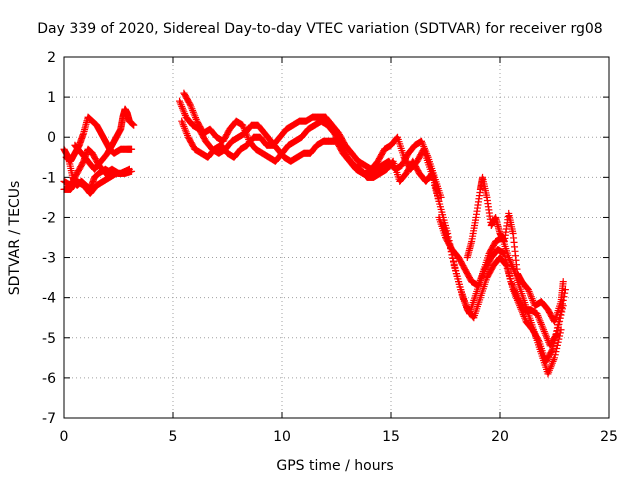 The width and height of the screenshot is (640, 480). What do you see at coordinates (49, 299) in the screenshot?
I see `y-tick-label: -4` at bounding box center [49, 299].